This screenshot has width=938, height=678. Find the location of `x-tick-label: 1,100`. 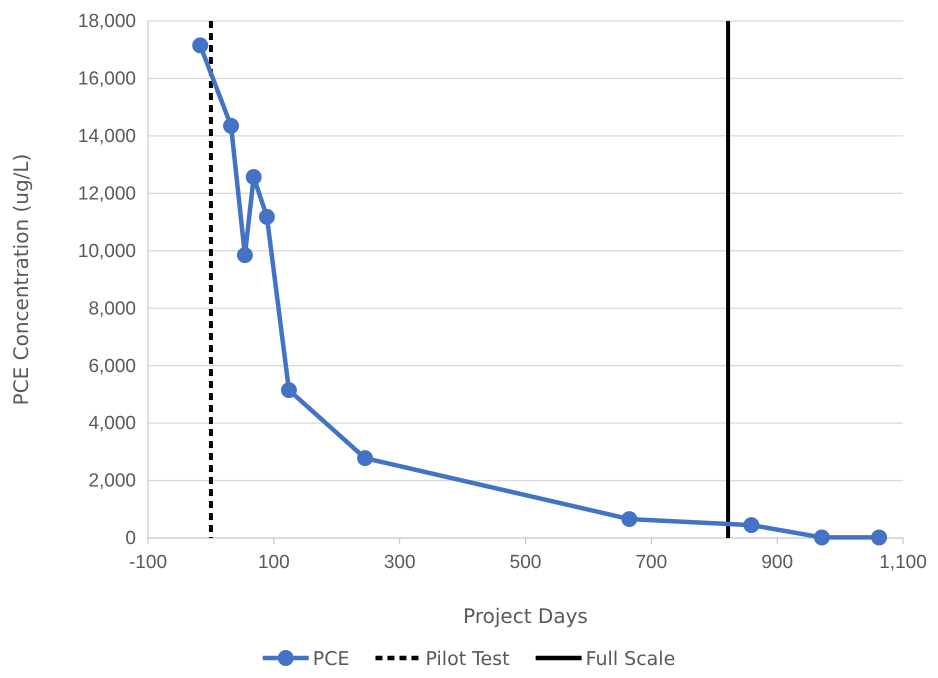

x-tick-label: 1,100 is located at coordinates (903, 562).